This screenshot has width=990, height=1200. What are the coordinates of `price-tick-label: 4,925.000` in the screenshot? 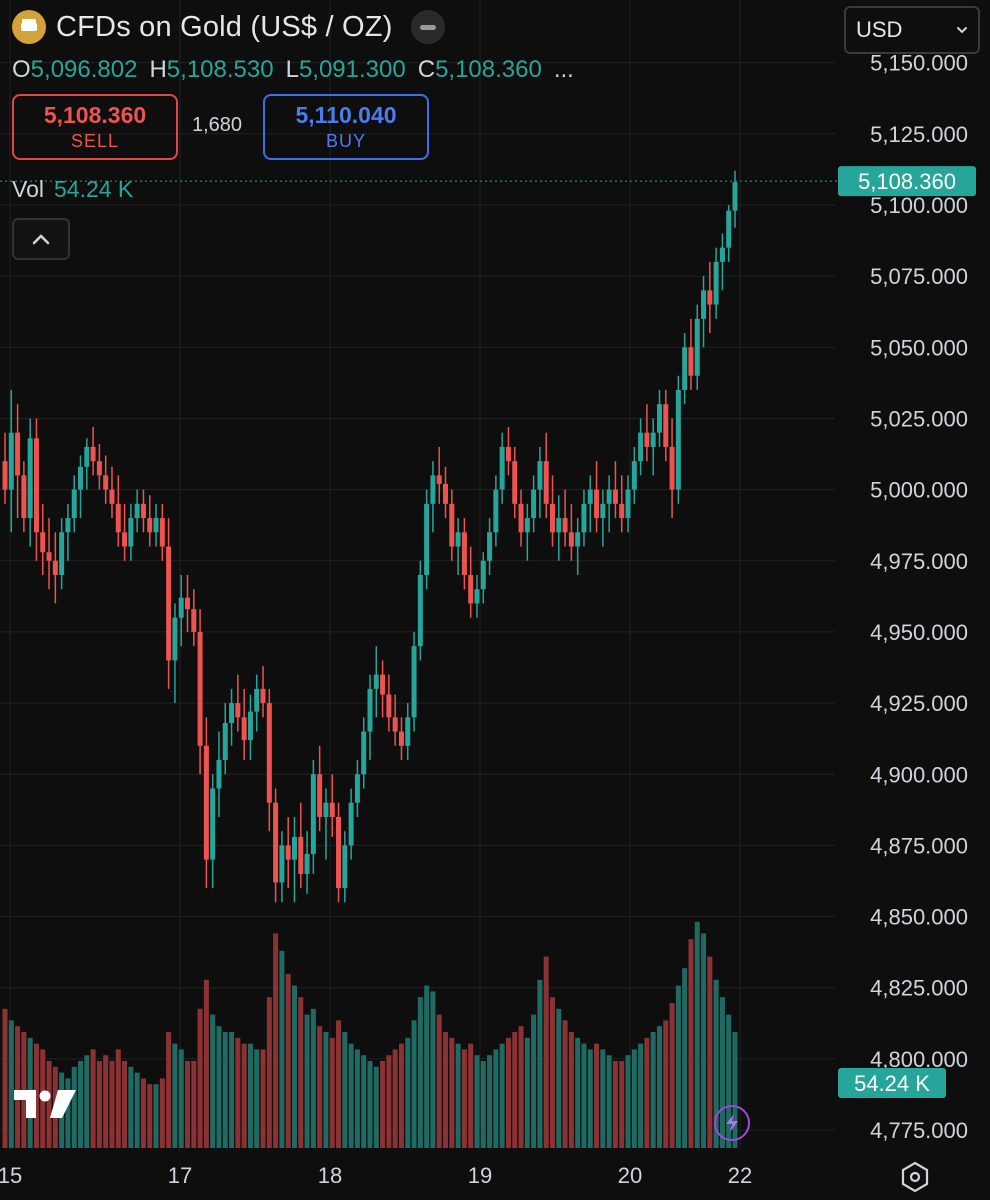 It's located at (919, 703).